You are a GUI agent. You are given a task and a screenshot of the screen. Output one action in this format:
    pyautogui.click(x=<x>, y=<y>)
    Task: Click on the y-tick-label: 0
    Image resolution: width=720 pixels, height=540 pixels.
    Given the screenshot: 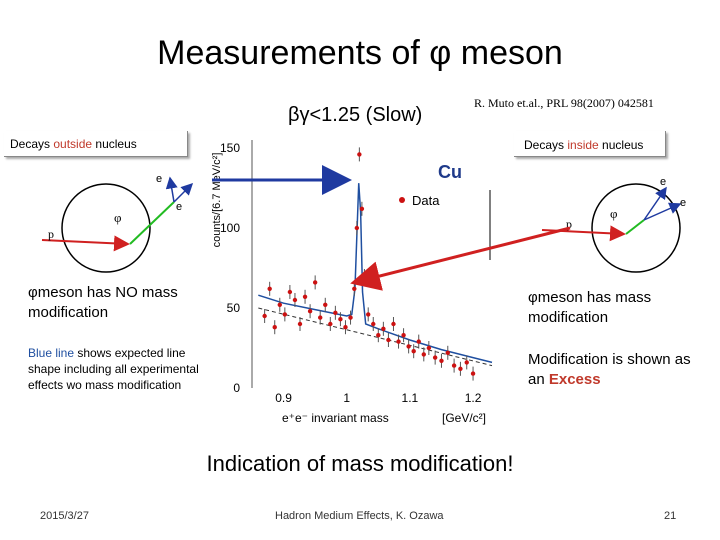 What is the action you would take?
    pyautogui.click(x=236, y=388)
    